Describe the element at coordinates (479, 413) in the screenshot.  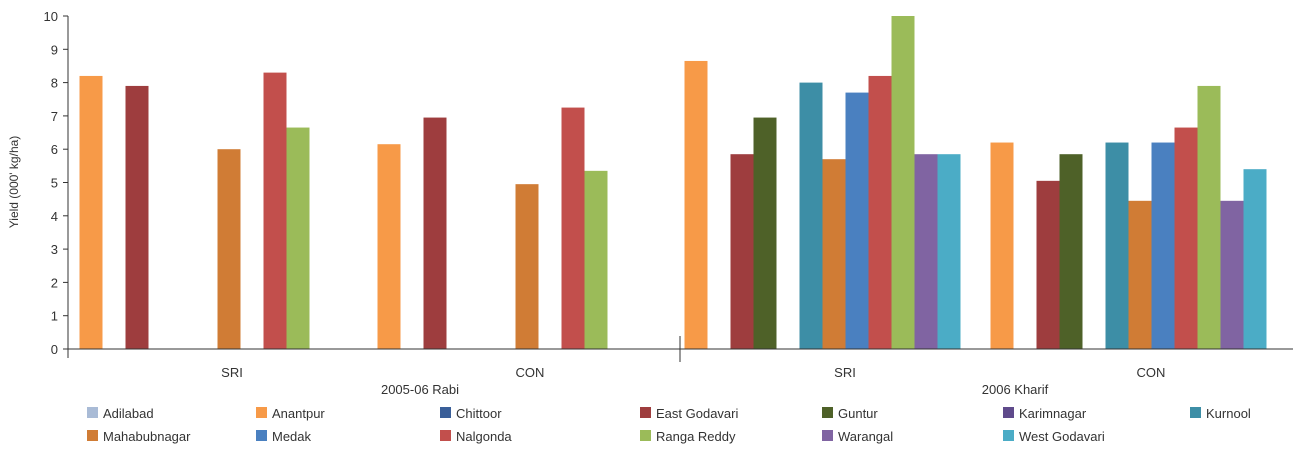
I see `legend-label: Chittoor` at that location.